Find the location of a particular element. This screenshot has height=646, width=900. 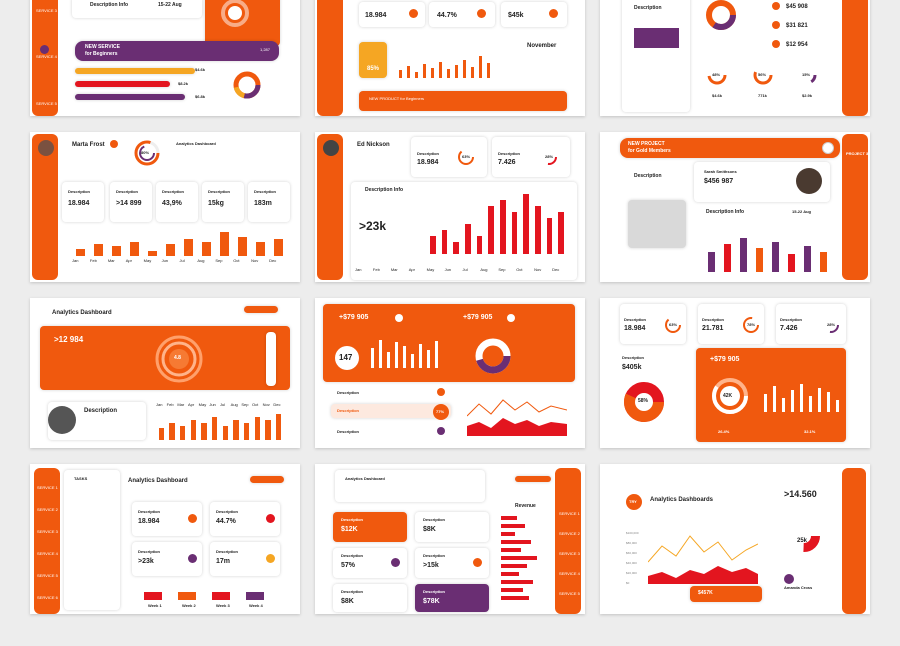

badge is located at coordinates (511, 318).